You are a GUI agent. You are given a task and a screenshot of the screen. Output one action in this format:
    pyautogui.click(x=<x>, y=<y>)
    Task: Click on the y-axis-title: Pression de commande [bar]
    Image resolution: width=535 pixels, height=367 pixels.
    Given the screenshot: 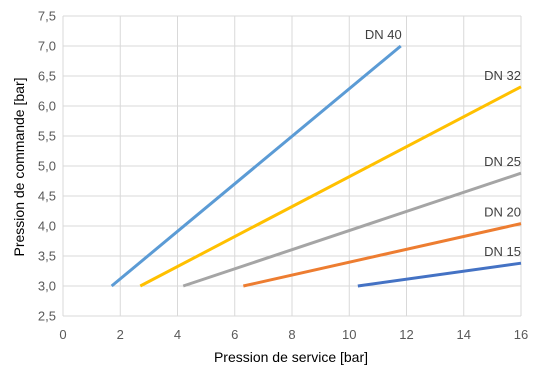 What is the action you would take?
    pyautogui.click(x=19, y=167)
    